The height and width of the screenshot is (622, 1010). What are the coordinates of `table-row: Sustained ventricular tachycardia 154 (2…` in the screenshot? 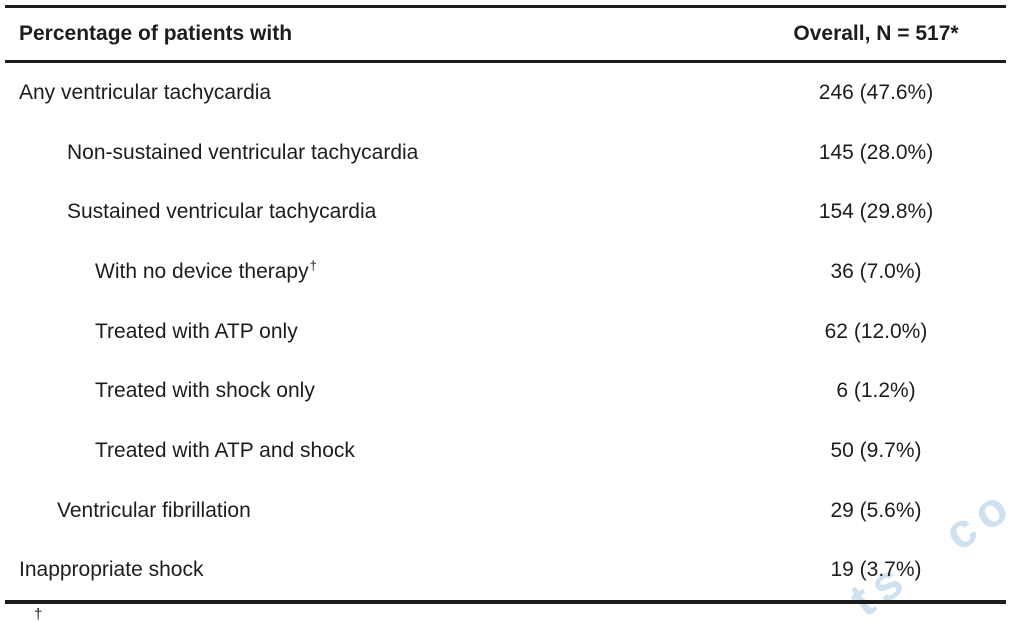 It's located at (505, 212).